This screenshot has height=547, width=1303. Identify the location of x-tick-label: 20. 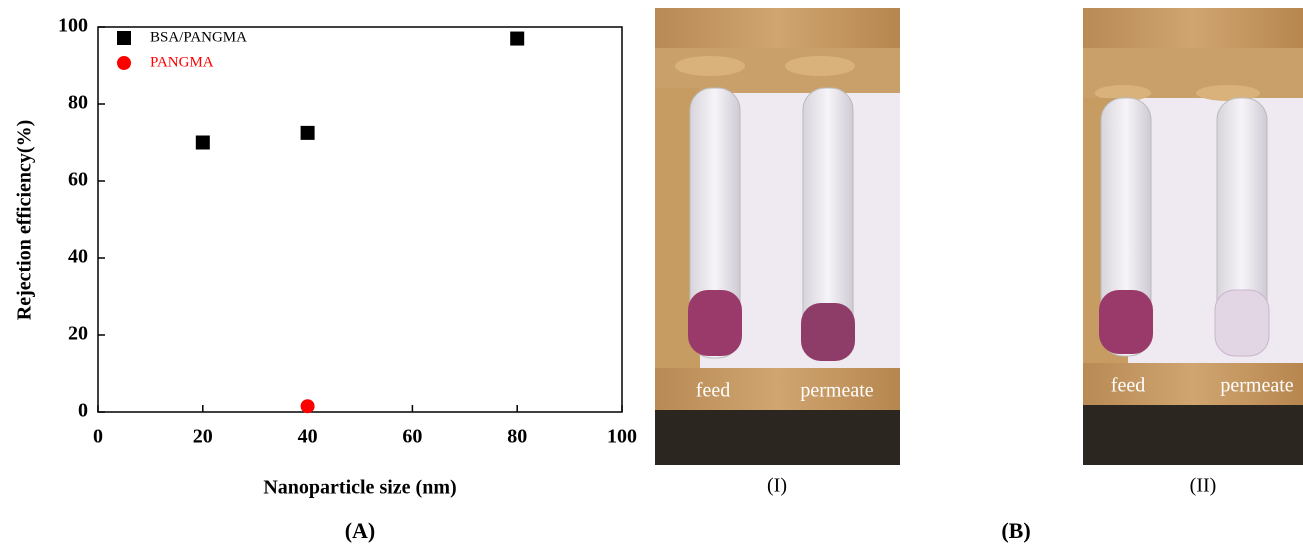
(203, 437).